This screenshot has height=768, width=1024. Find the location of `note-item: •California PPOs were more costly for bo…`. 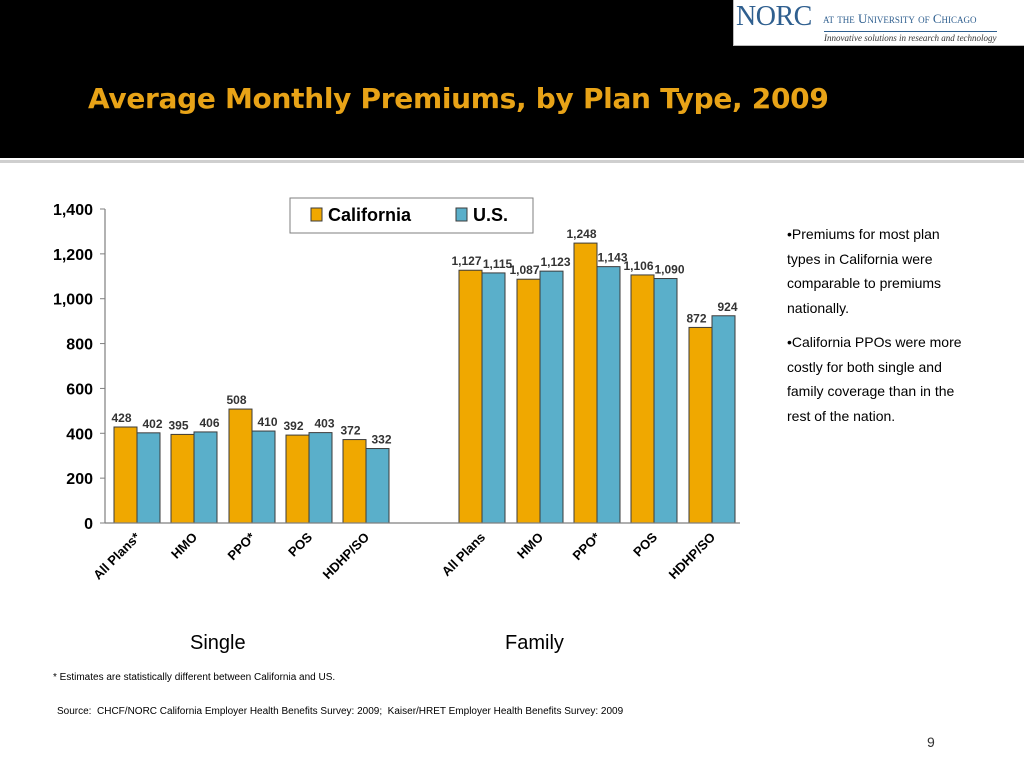

note-item: •California PPOs were more costly for bo… is located at coordinates (874, 379).